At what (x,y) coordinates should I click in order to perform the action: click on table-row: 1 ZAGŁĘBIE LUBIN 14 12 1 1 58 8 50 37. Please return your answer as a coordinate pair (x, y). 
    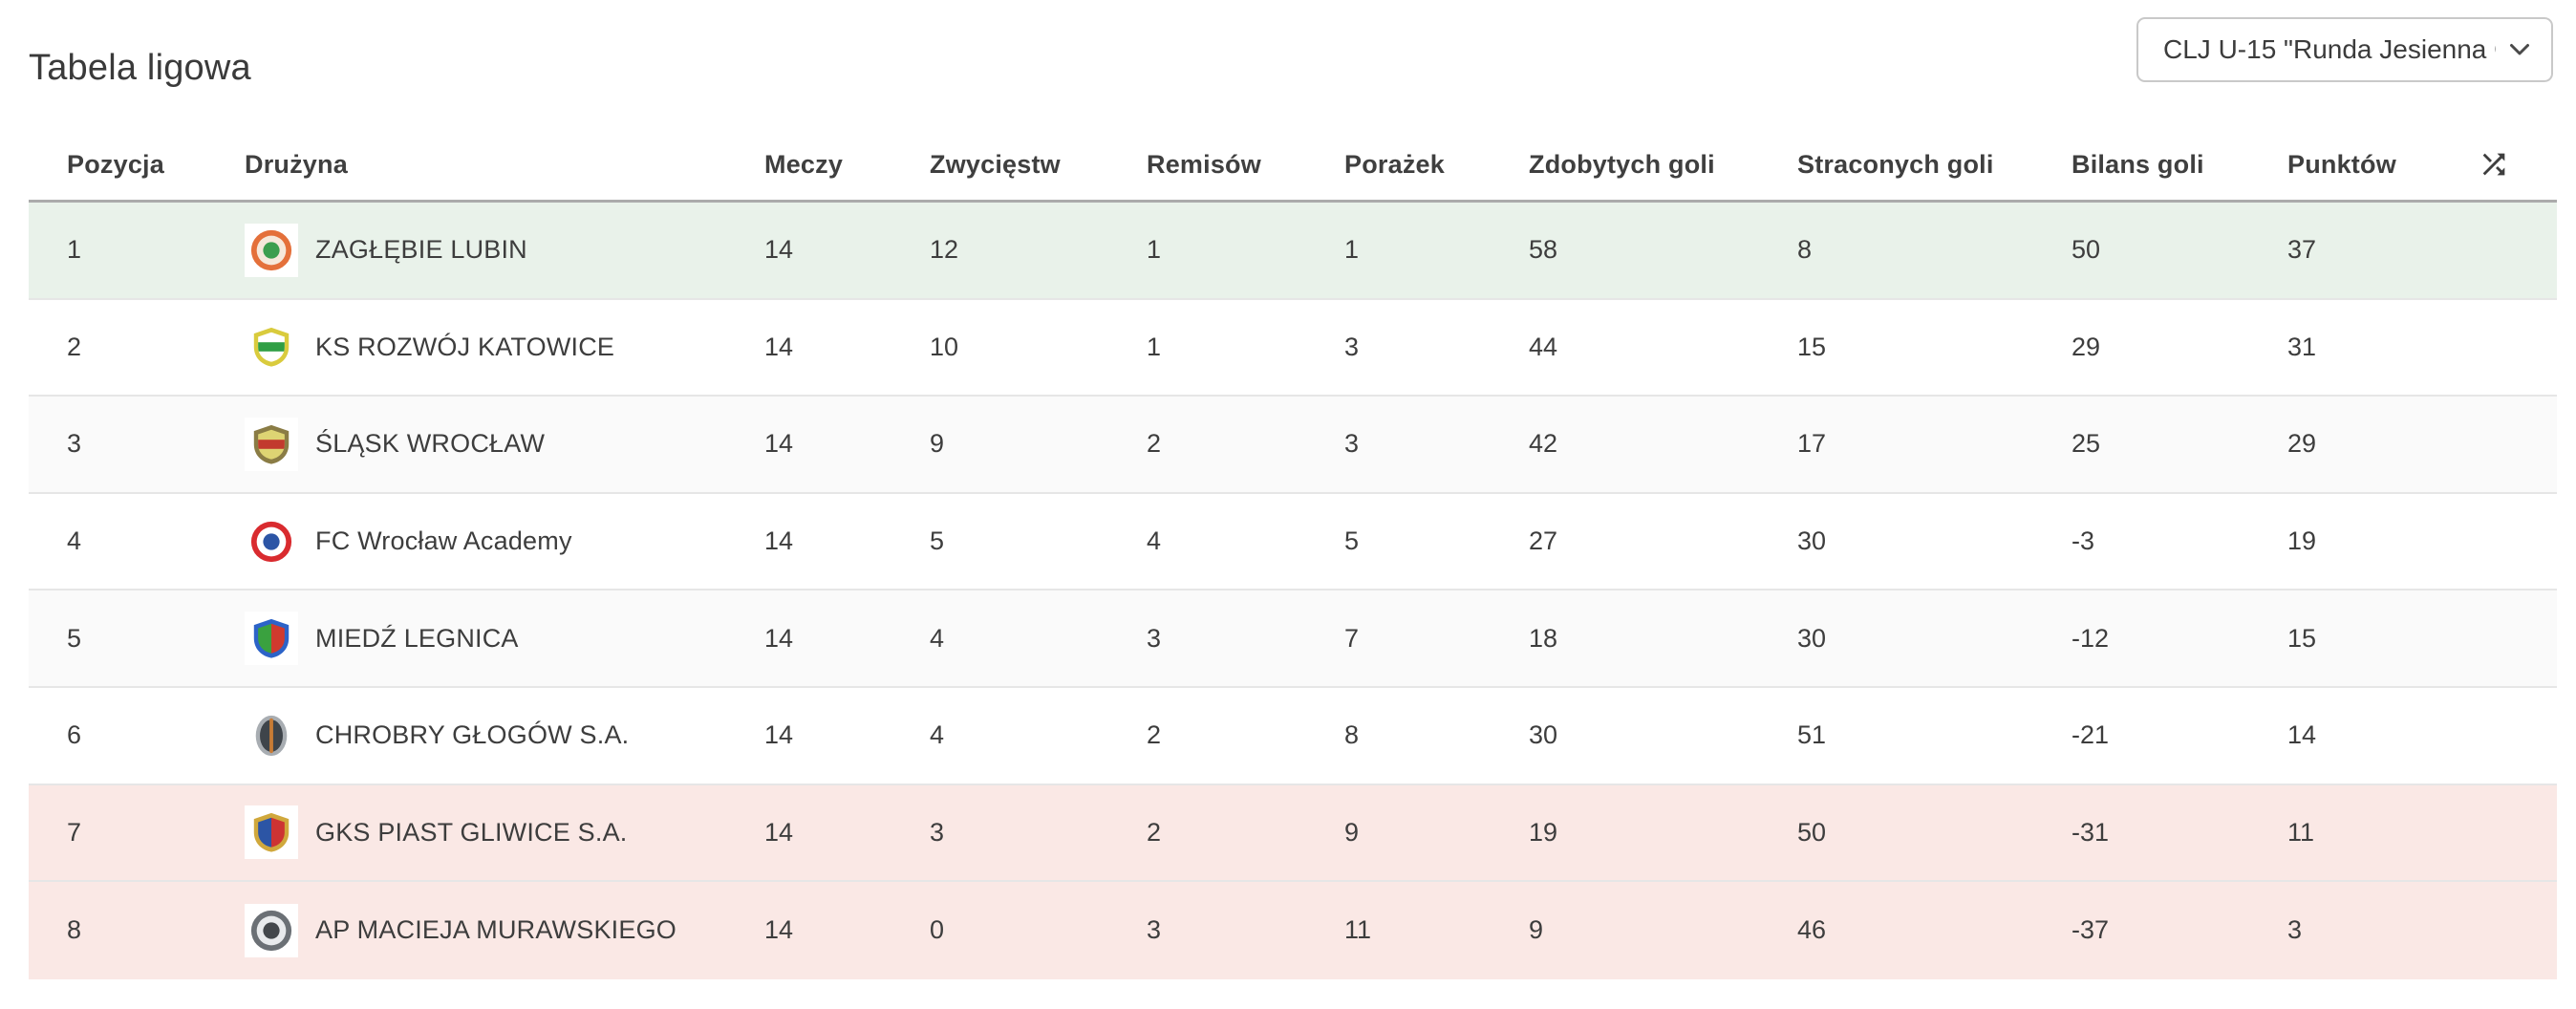
    Looking at the image, I should click on (1293, 251).